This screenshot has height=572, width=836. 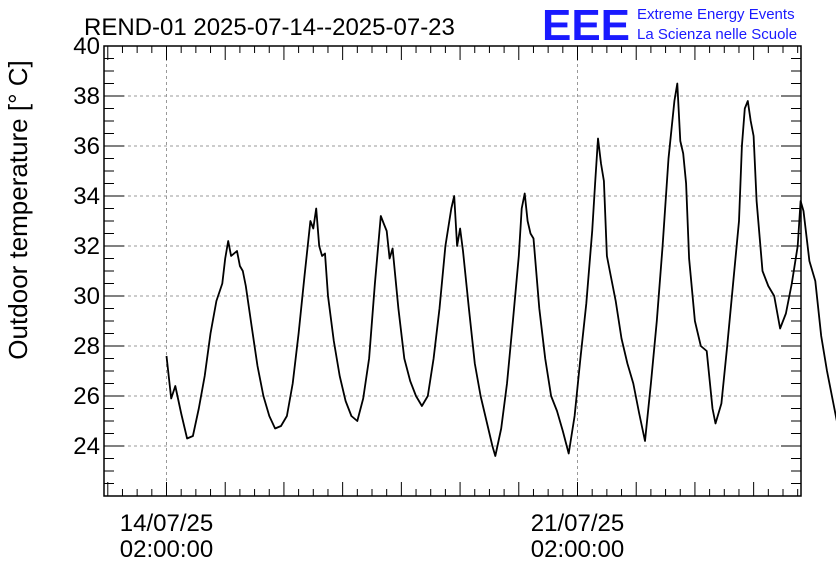 I want to click on y-tick-label: 28, so click(x=86, y=346).